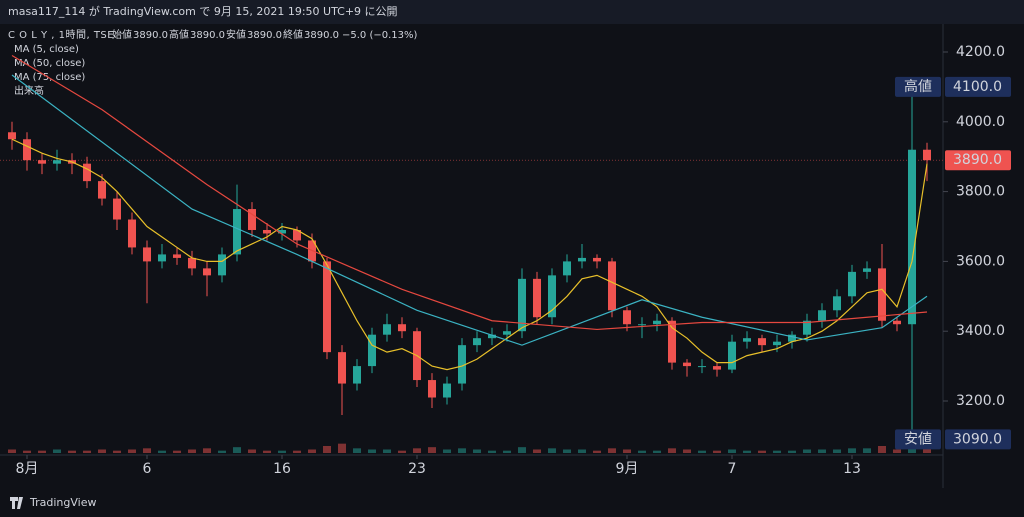 The width and height of the screenshot is (1024, 517). Describe the element at coordinates (980, 261) in the screenshot. I see `y-tick-label: 3600.0` at that location.